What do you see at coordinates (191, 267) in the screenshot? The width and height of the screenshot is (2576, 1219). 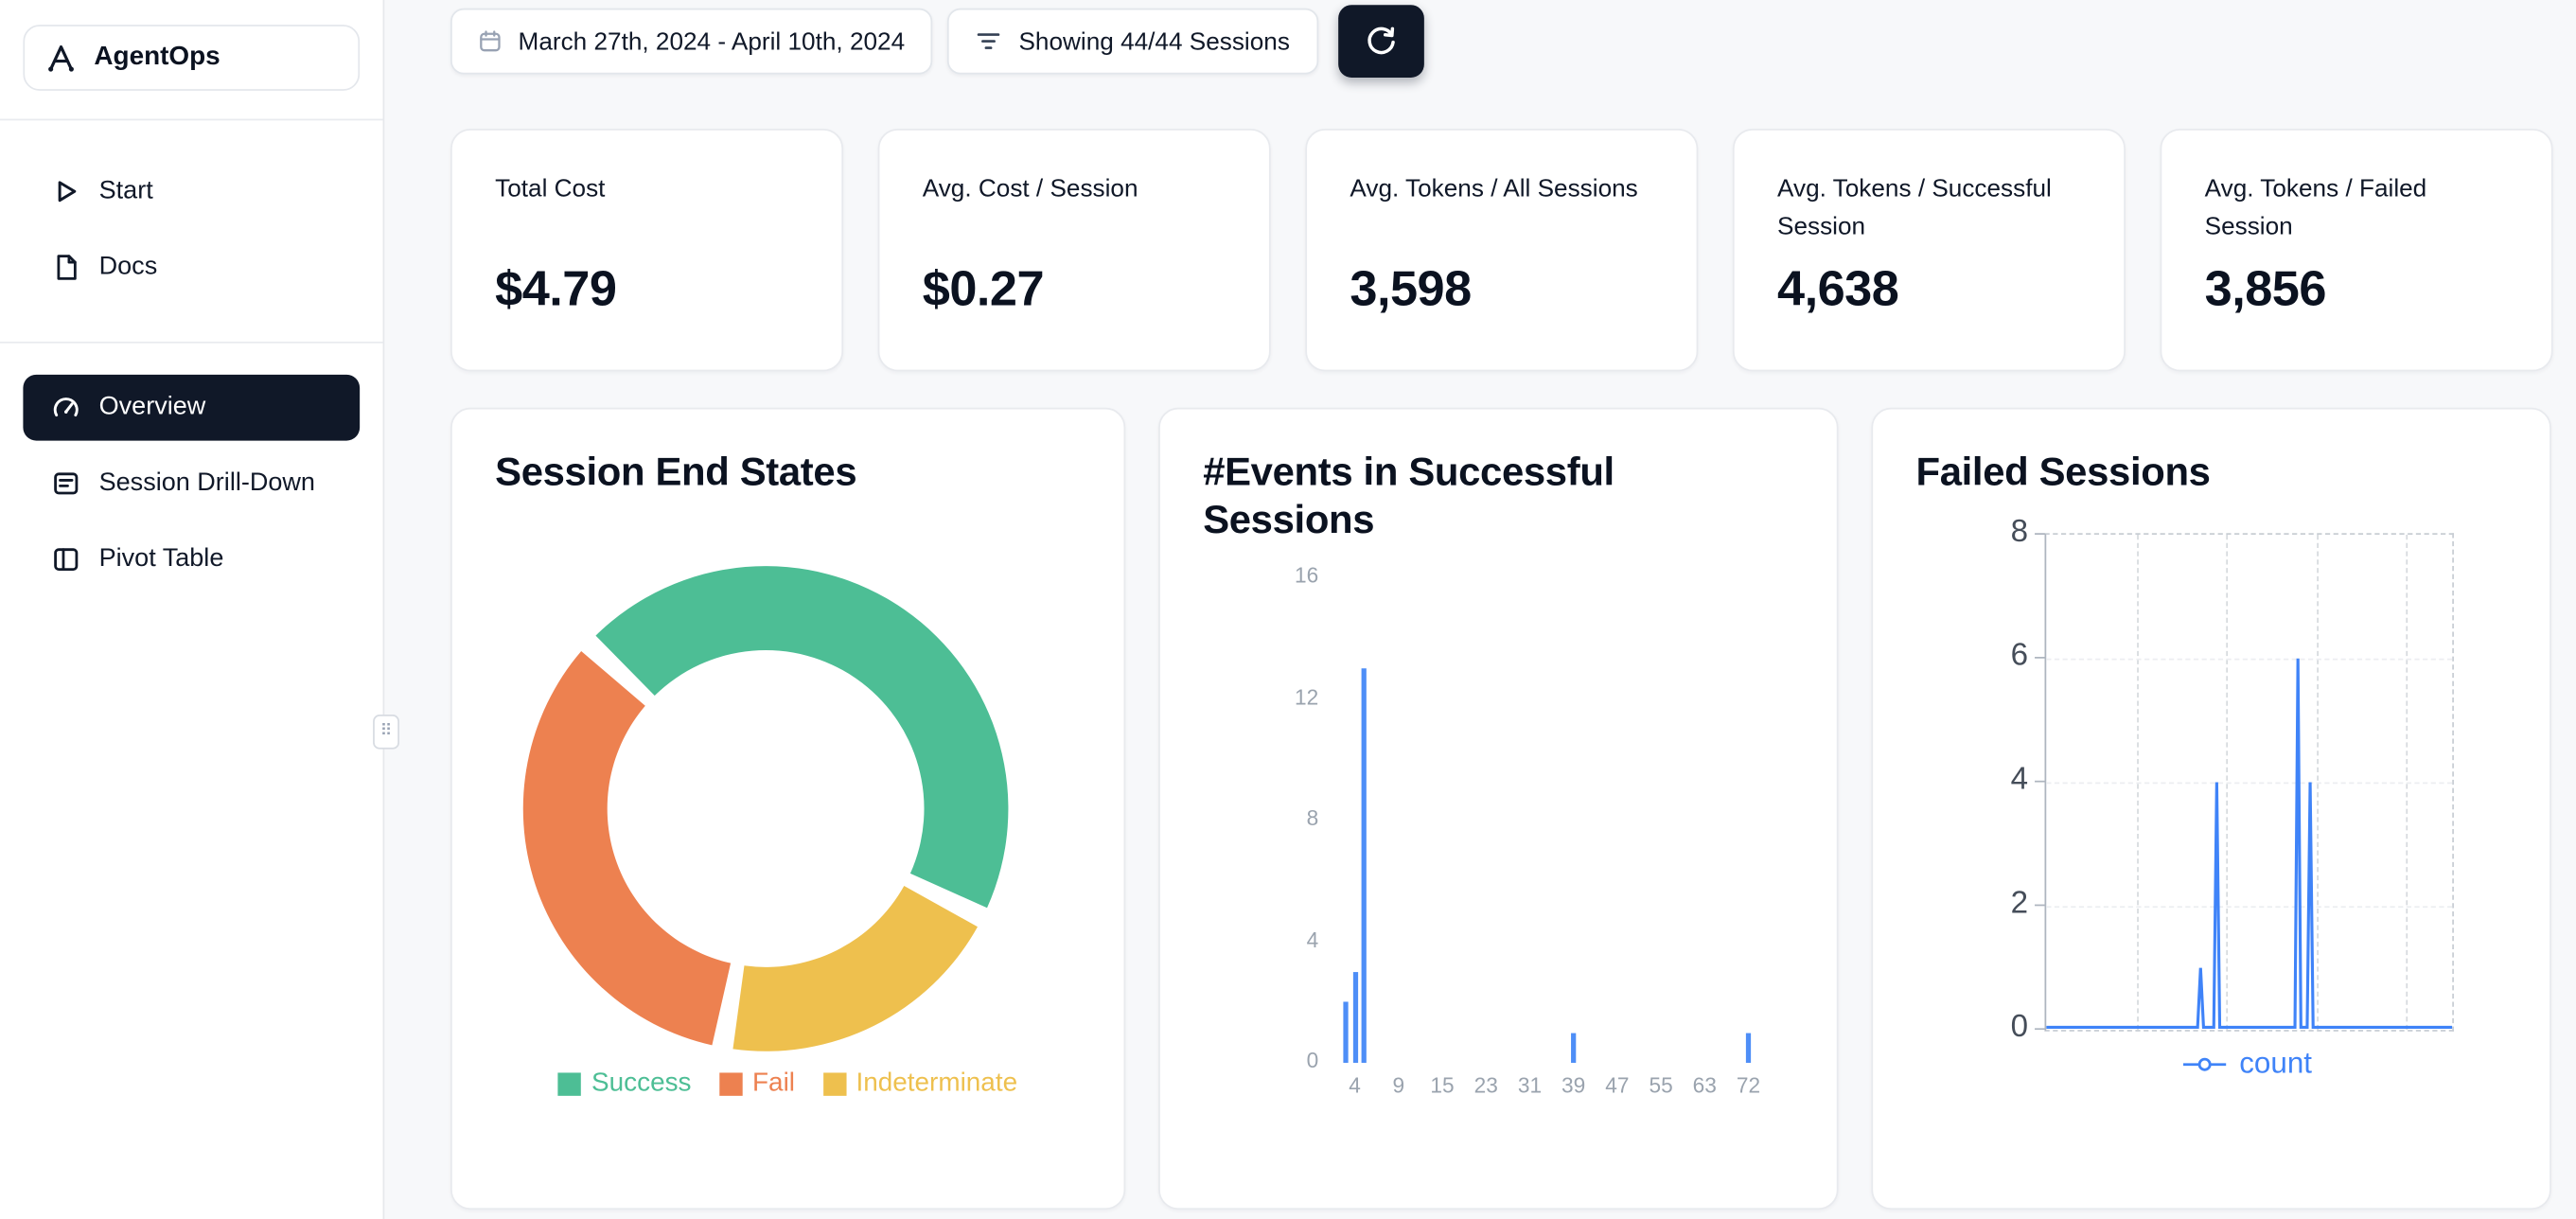 I see `sidebar-item-docs: Docs` at bounding box center [191, 267].